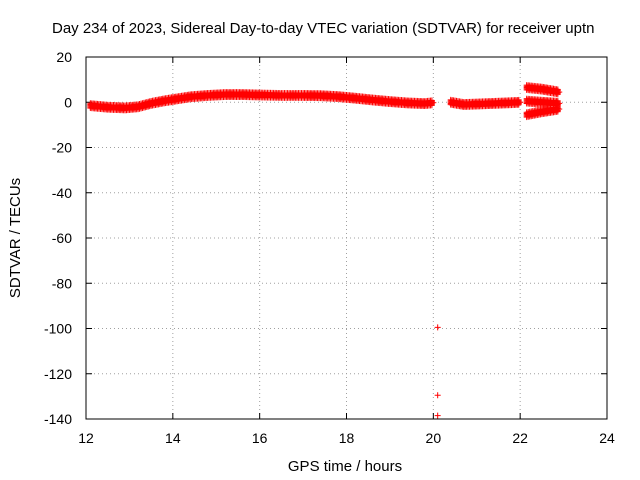 Image resolution: width=640 pixels, height=480 pixels. Describe the element at coordinates (434, 438) in the screenshot. I see `x-tick-label: 20` at that location.